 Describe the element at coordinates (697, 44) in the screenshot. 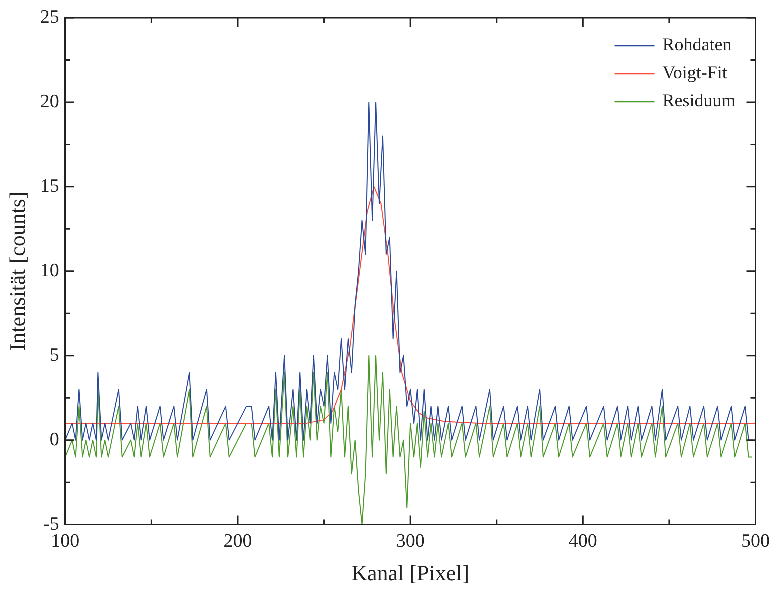

I see `legend-label: Rohdaten` at that location.